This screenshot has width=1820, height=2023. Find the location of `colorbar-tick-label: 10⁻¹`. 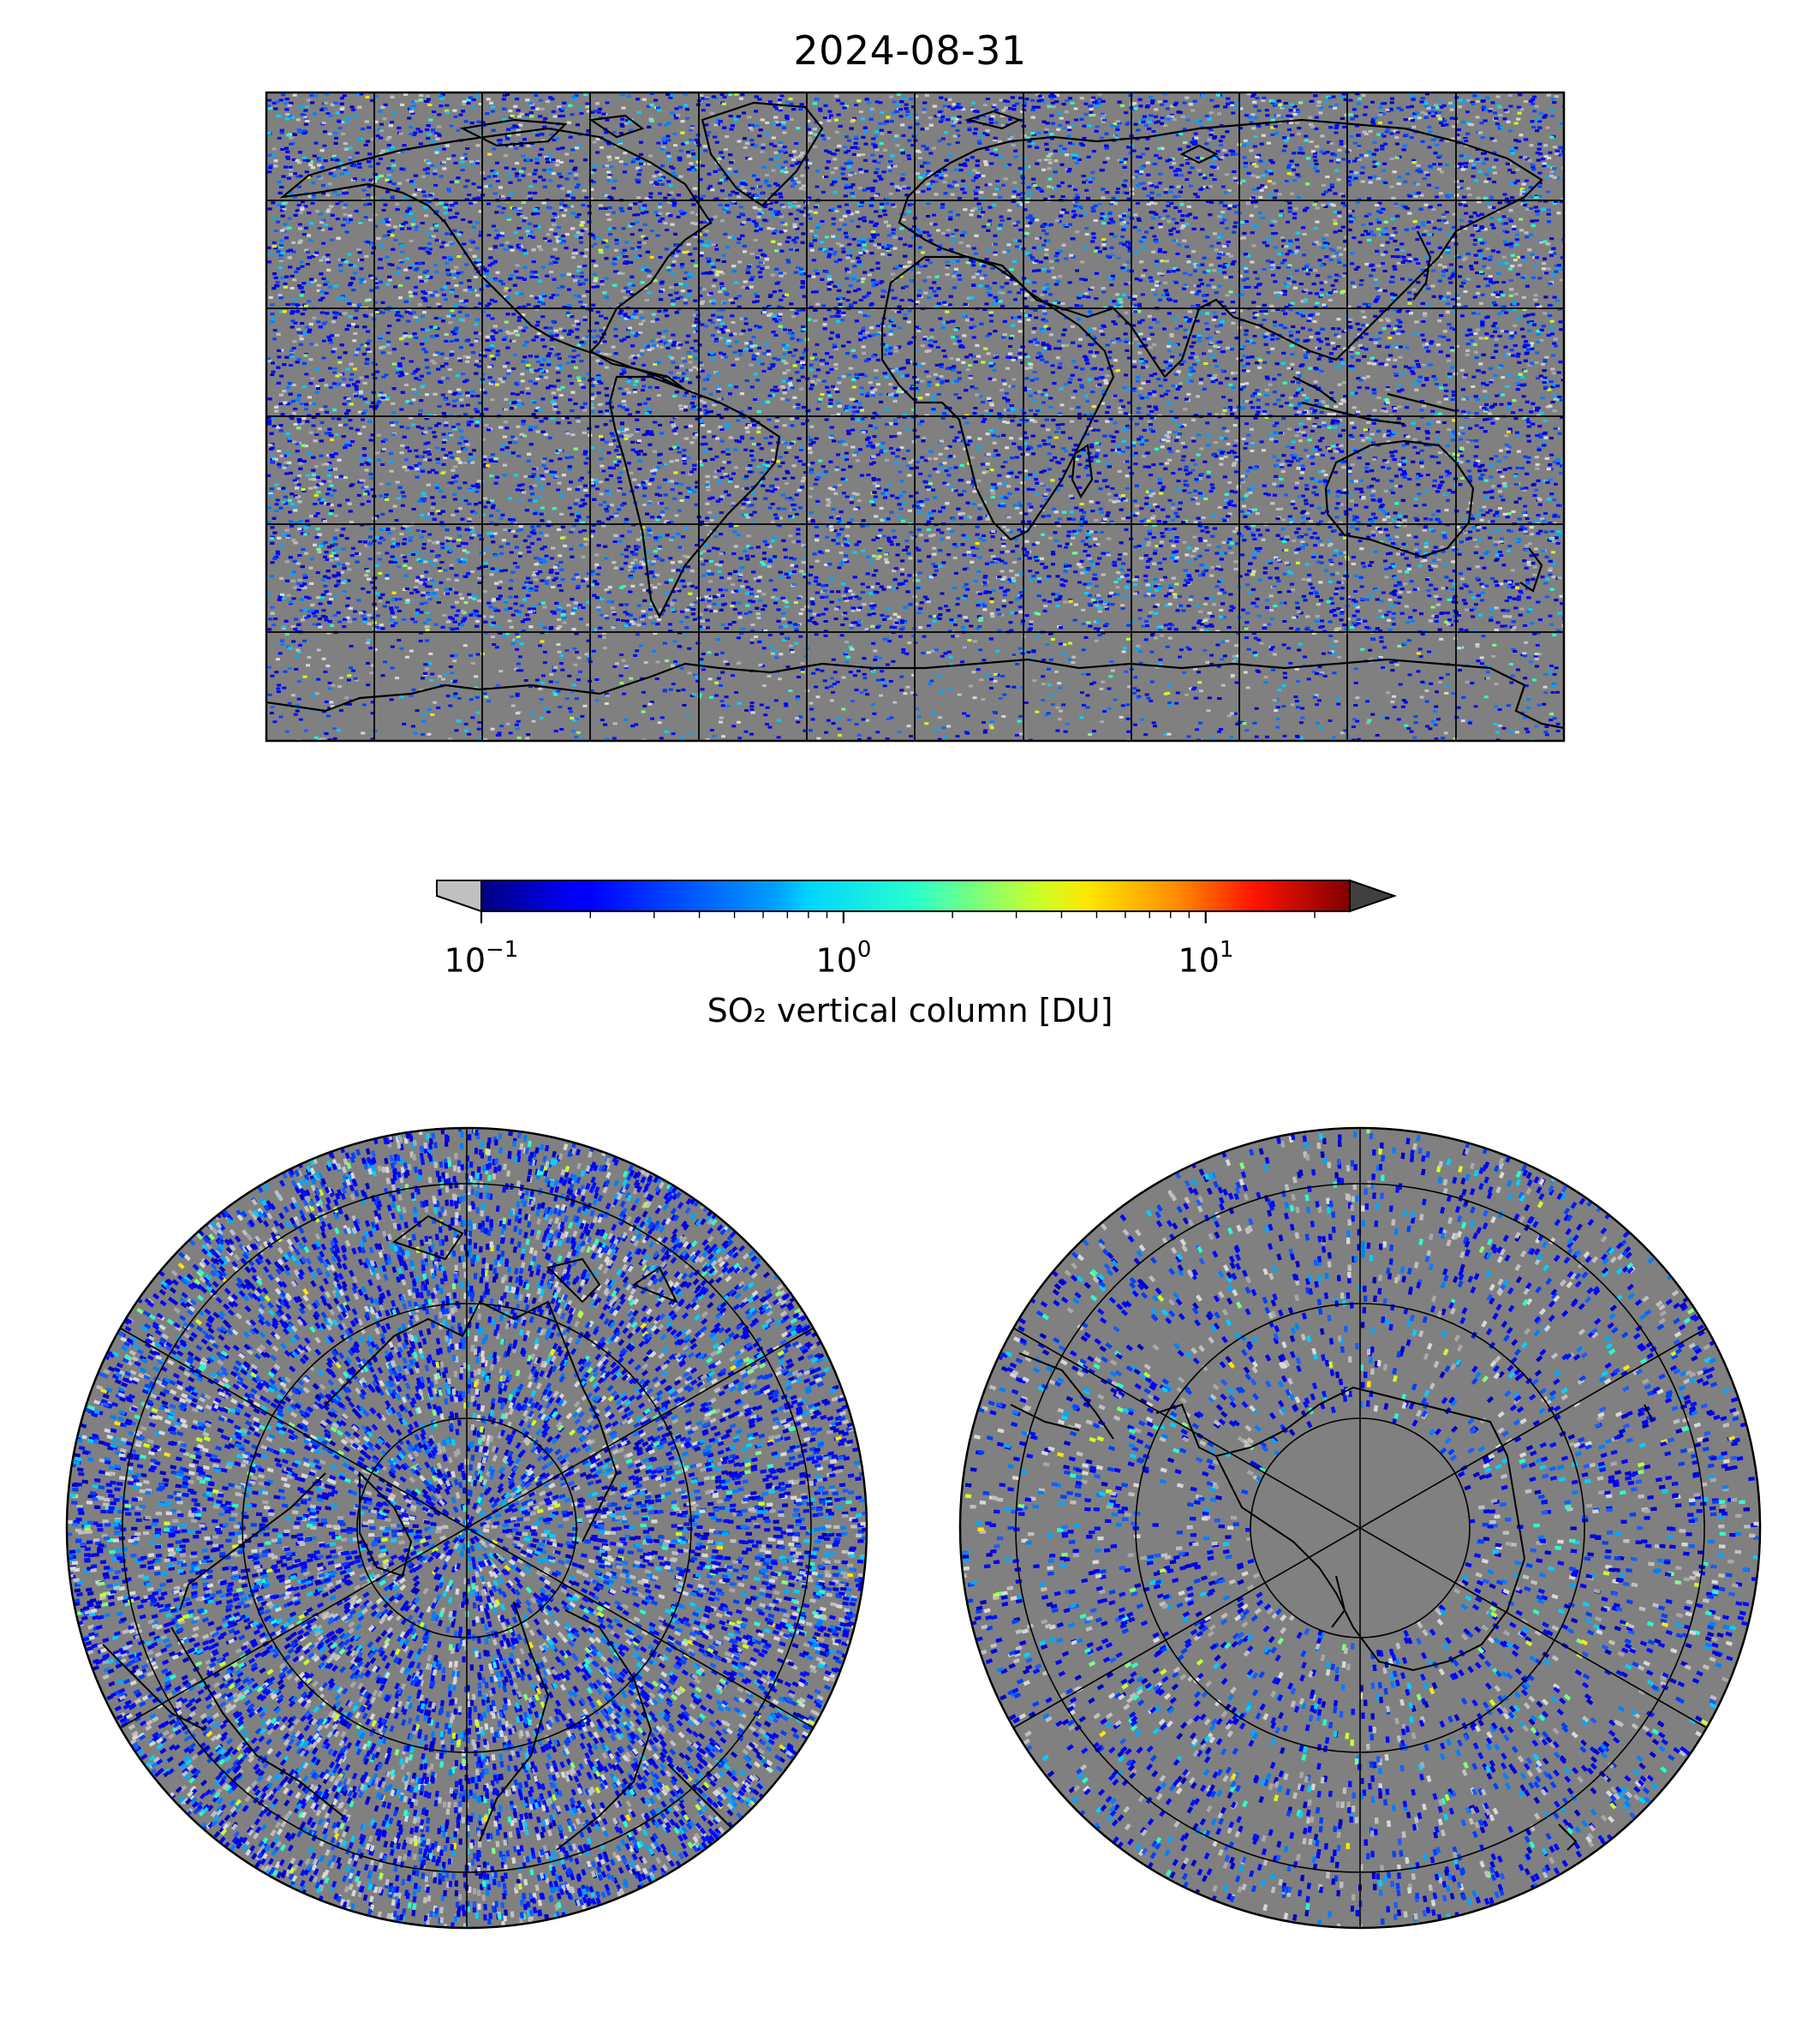

colorbar-tick-label: 10⁻¹ is located at coordinates (482, 960).